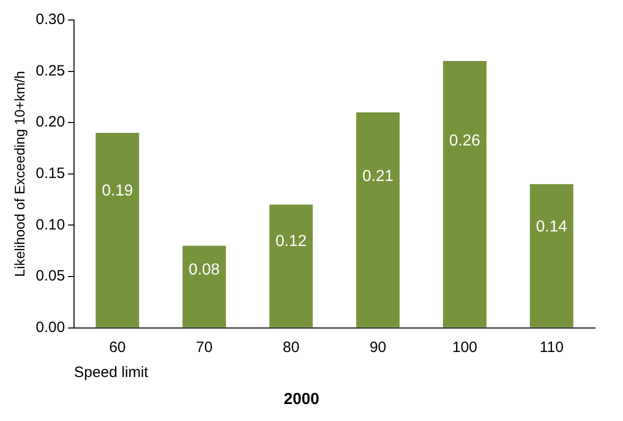 Image resolution: width=623 pixels, height=421 pixels. What do you see at coordinates (117, 347) in the screenshot?
I see `x-tick-label: 60` at bounding box center [117, 347].